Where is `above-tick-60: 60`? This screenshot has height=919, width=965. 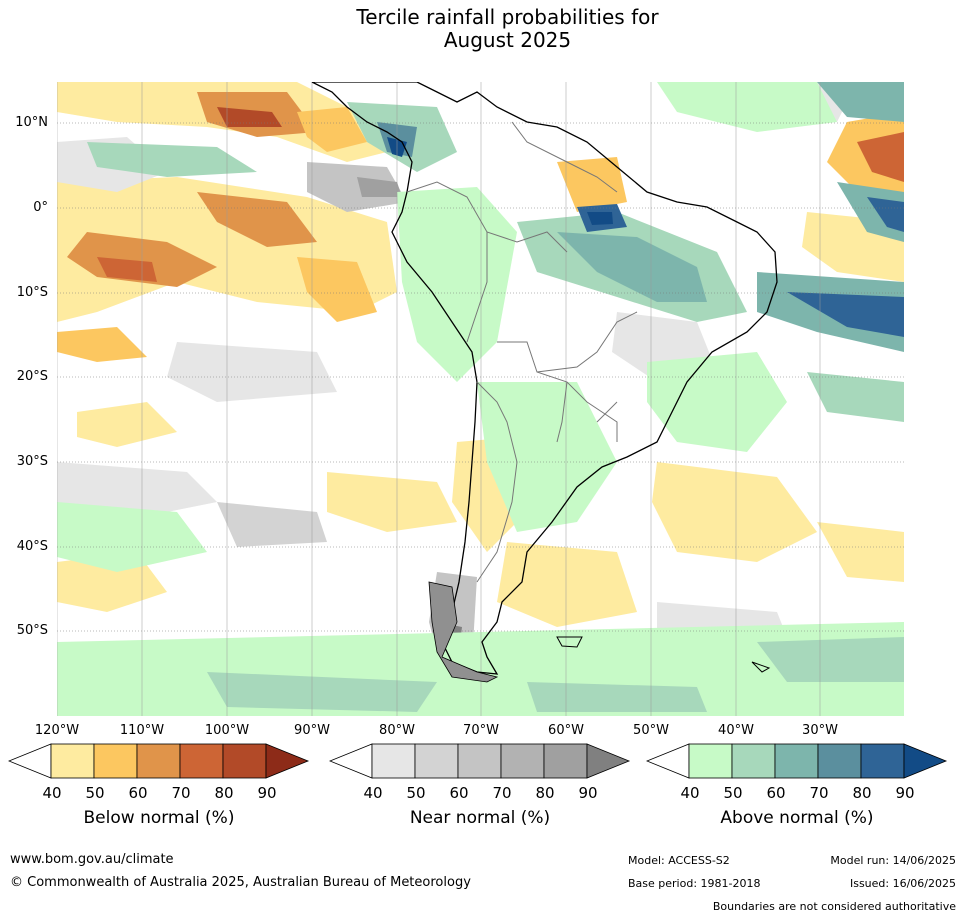
above-tick-60: 60 is located at coordinates (776, 793).